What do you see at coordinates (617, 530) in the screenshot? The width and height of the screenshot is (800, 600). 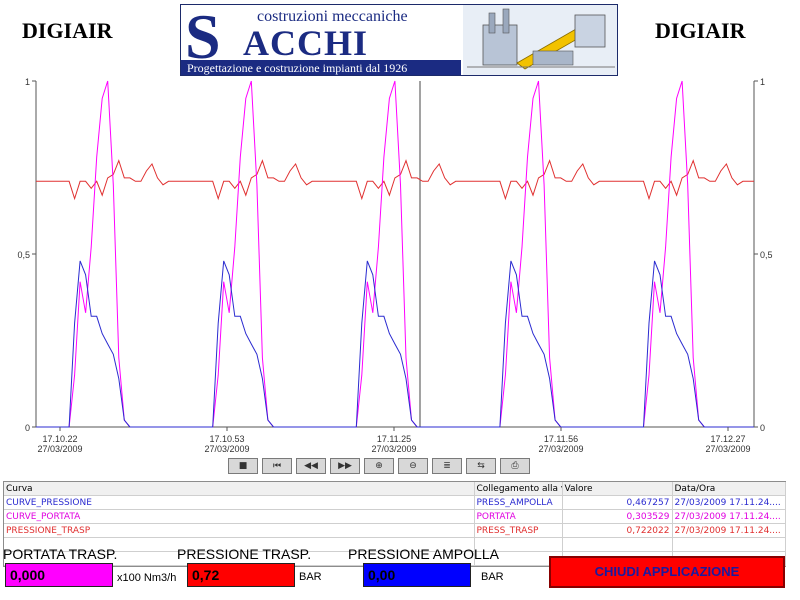 I see `legend-cell-valore: 0,722022` at bounding box center [617, 530].